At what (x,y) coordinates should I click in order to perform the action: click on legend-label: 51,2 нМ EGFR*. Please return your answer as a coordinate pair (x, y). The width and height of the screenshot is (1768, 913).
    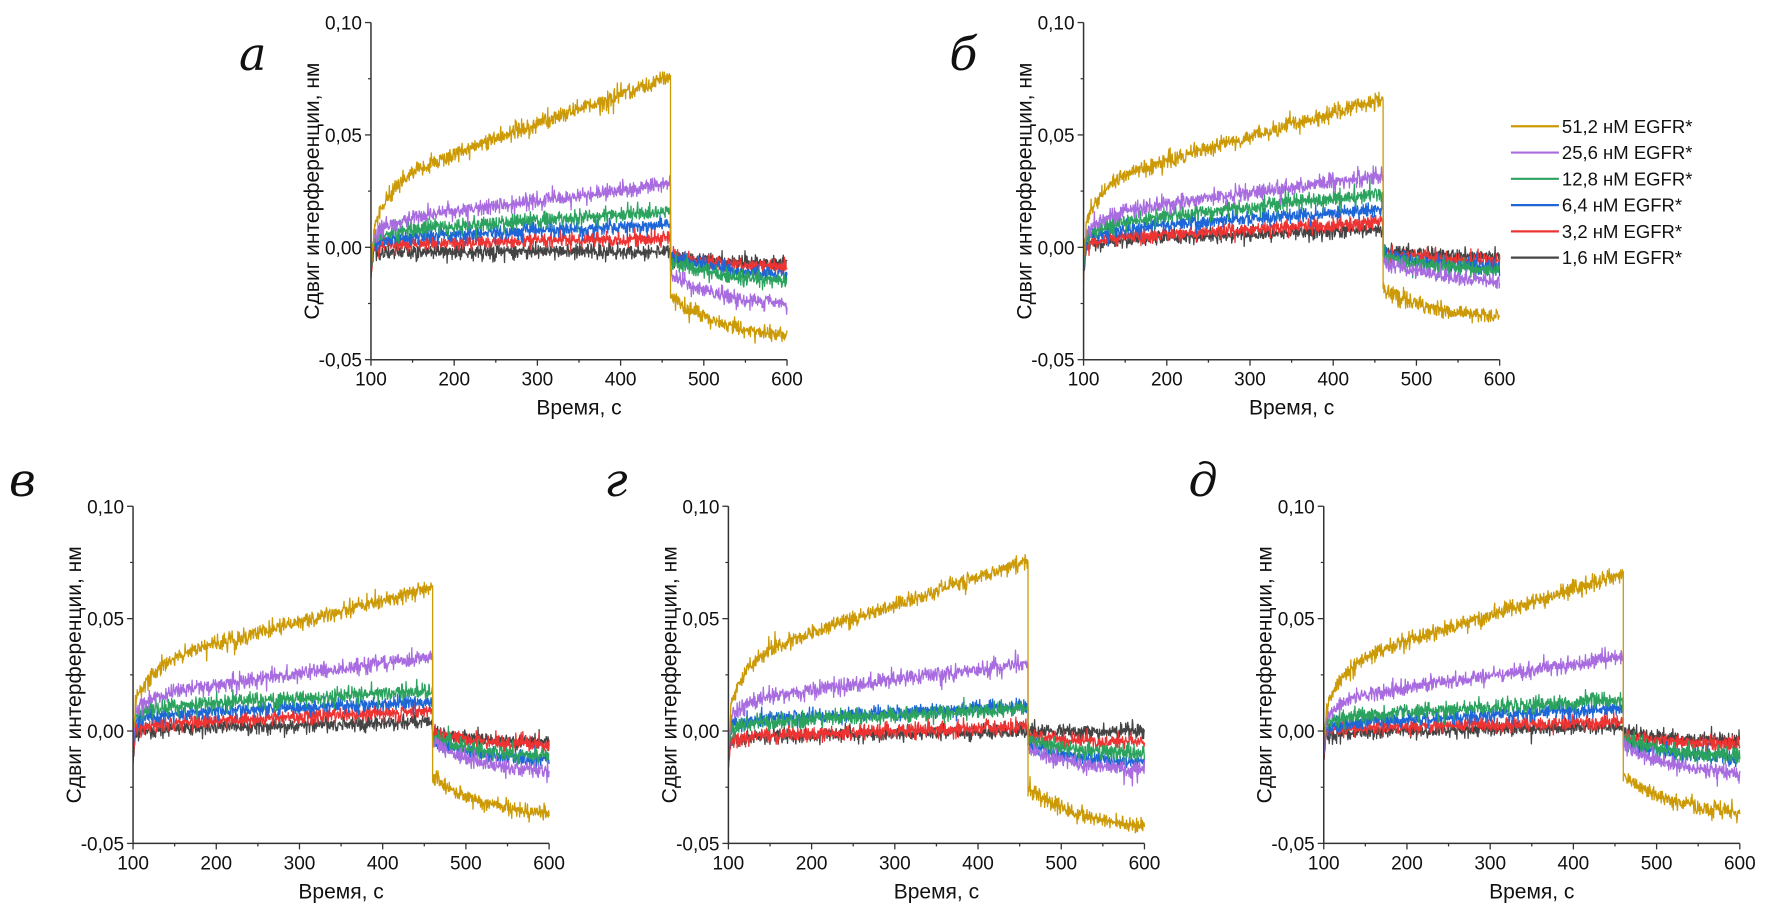
    Looking at the image, I should click on (1627, 126).